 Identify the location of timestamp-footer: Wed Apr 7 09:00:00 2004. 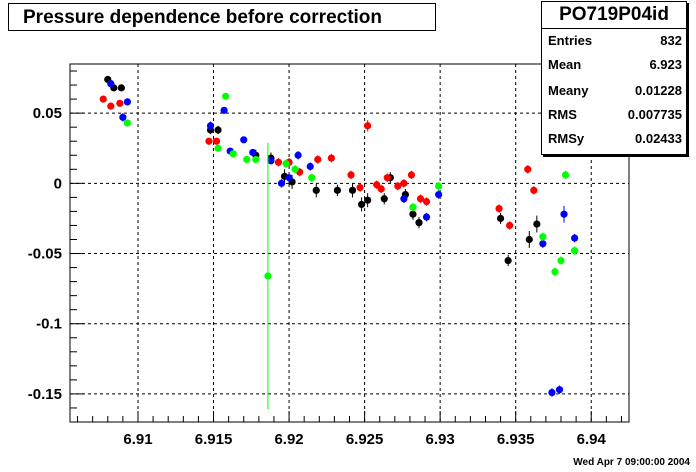
(631, 462).